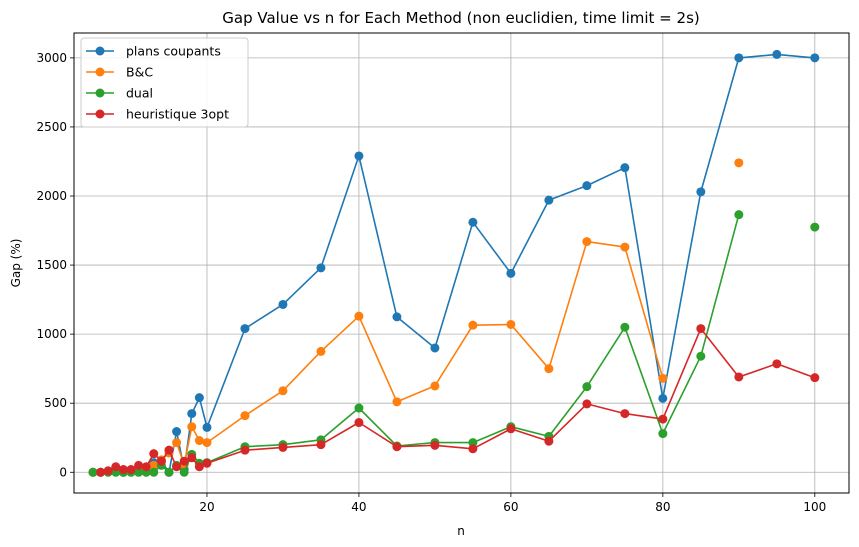 The image size is (859, 547). What do you see at coordinates (51, 58) in the screenshot?
I see `y-tick-label: 3000` at bounding box center [51, 58].